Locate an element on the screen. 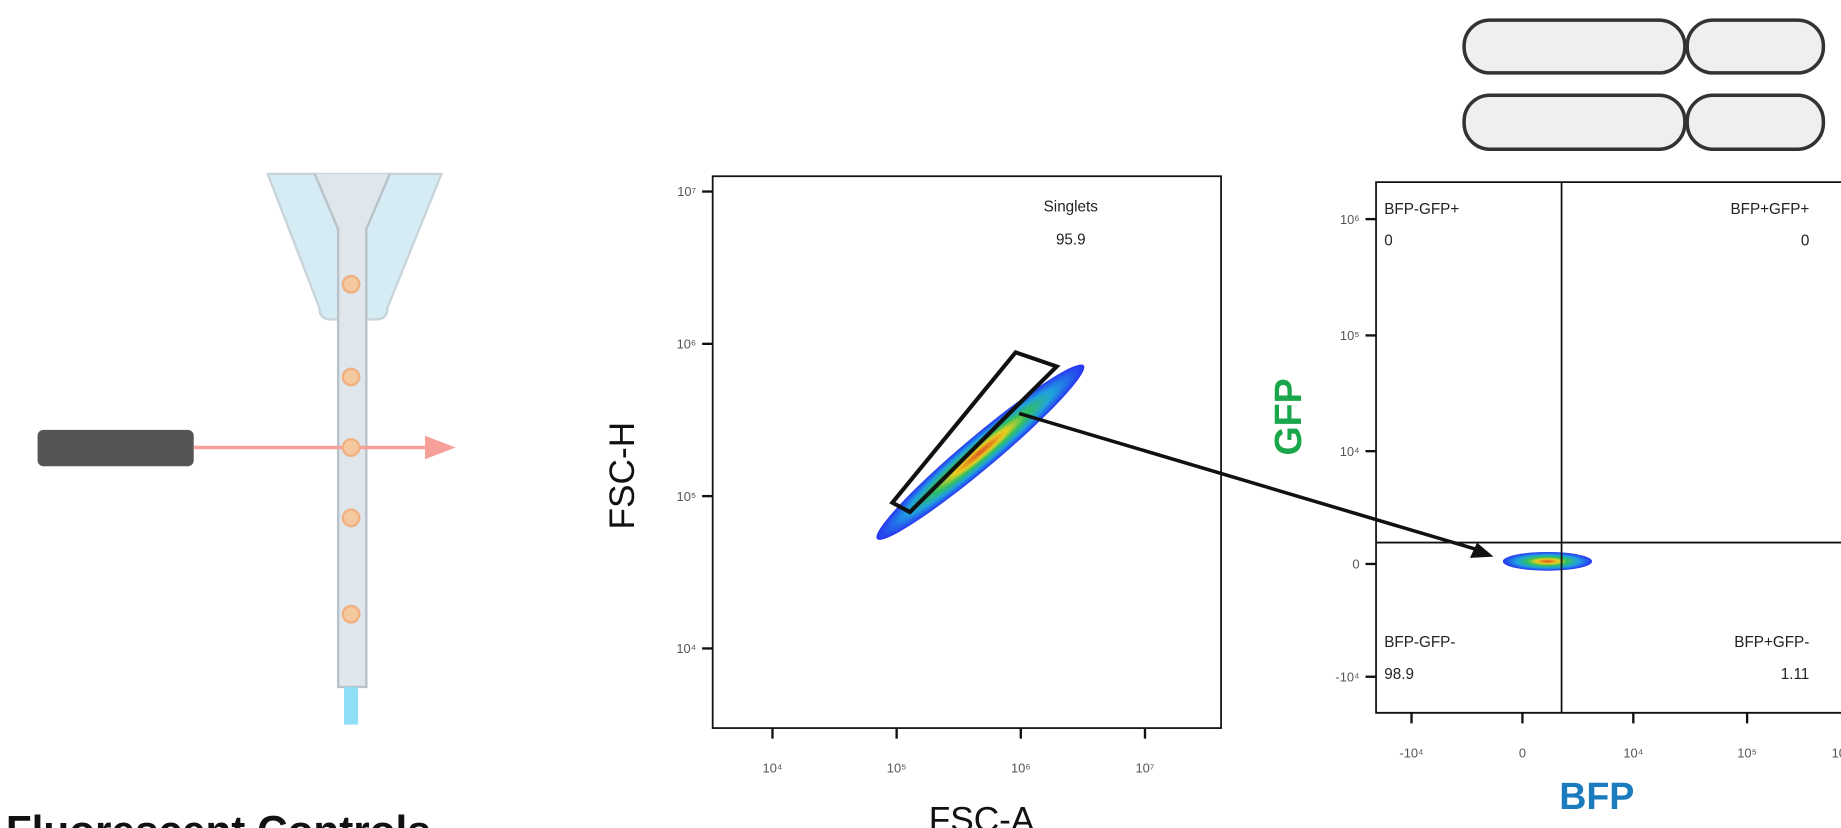 The image size is (1841, 828). stream is located at coordinates (351, 705).